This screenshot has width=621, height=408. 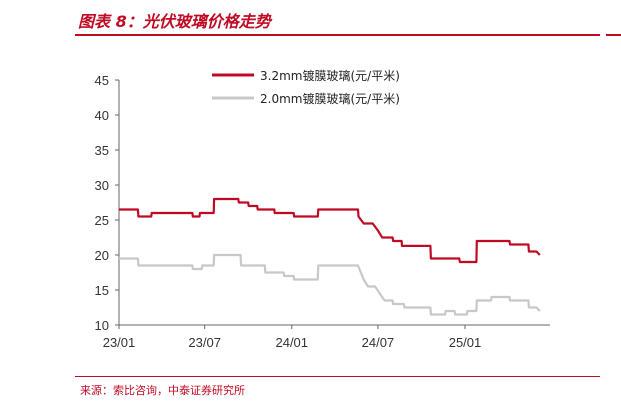 I want to click on y-tick-label: 25, so click(x=102, y=220).